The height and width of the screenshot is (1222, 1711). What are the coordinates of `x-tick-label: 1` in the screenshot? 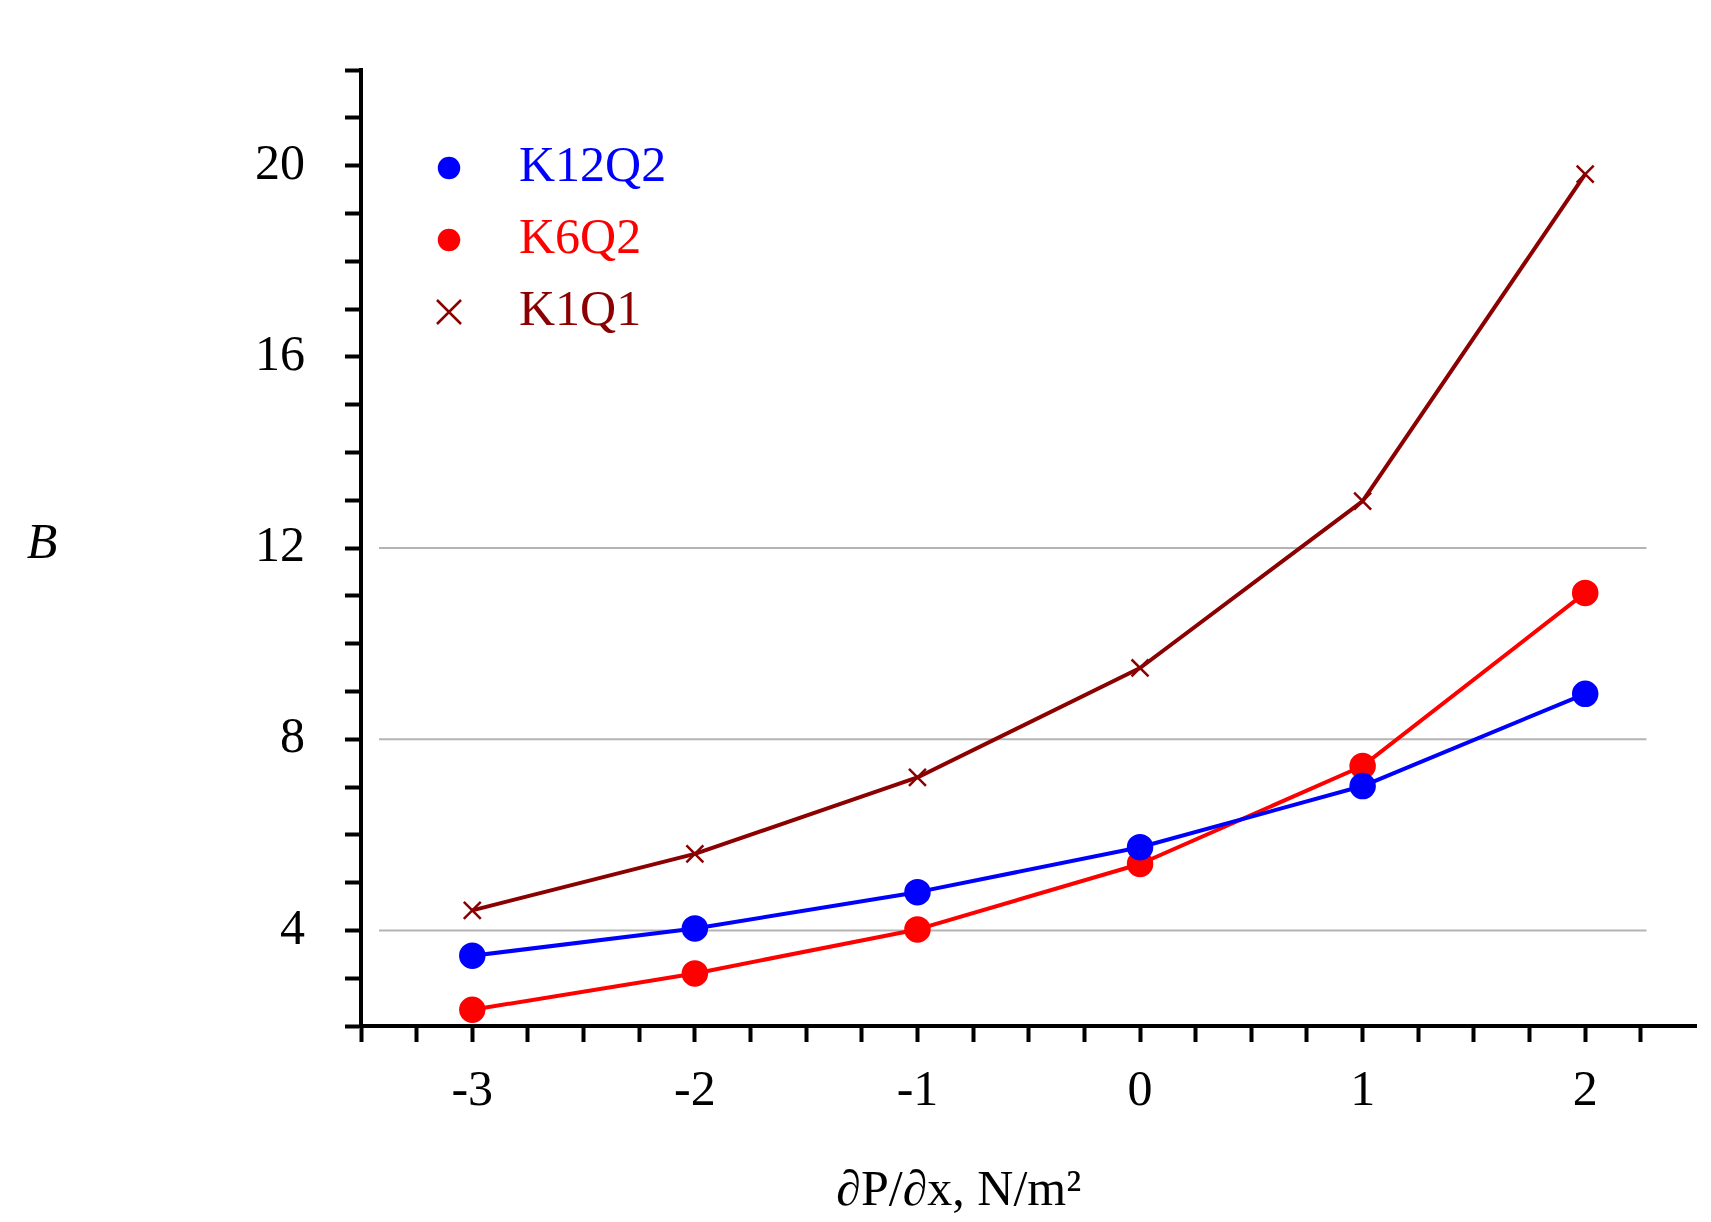 It's located at (1363, 1088).